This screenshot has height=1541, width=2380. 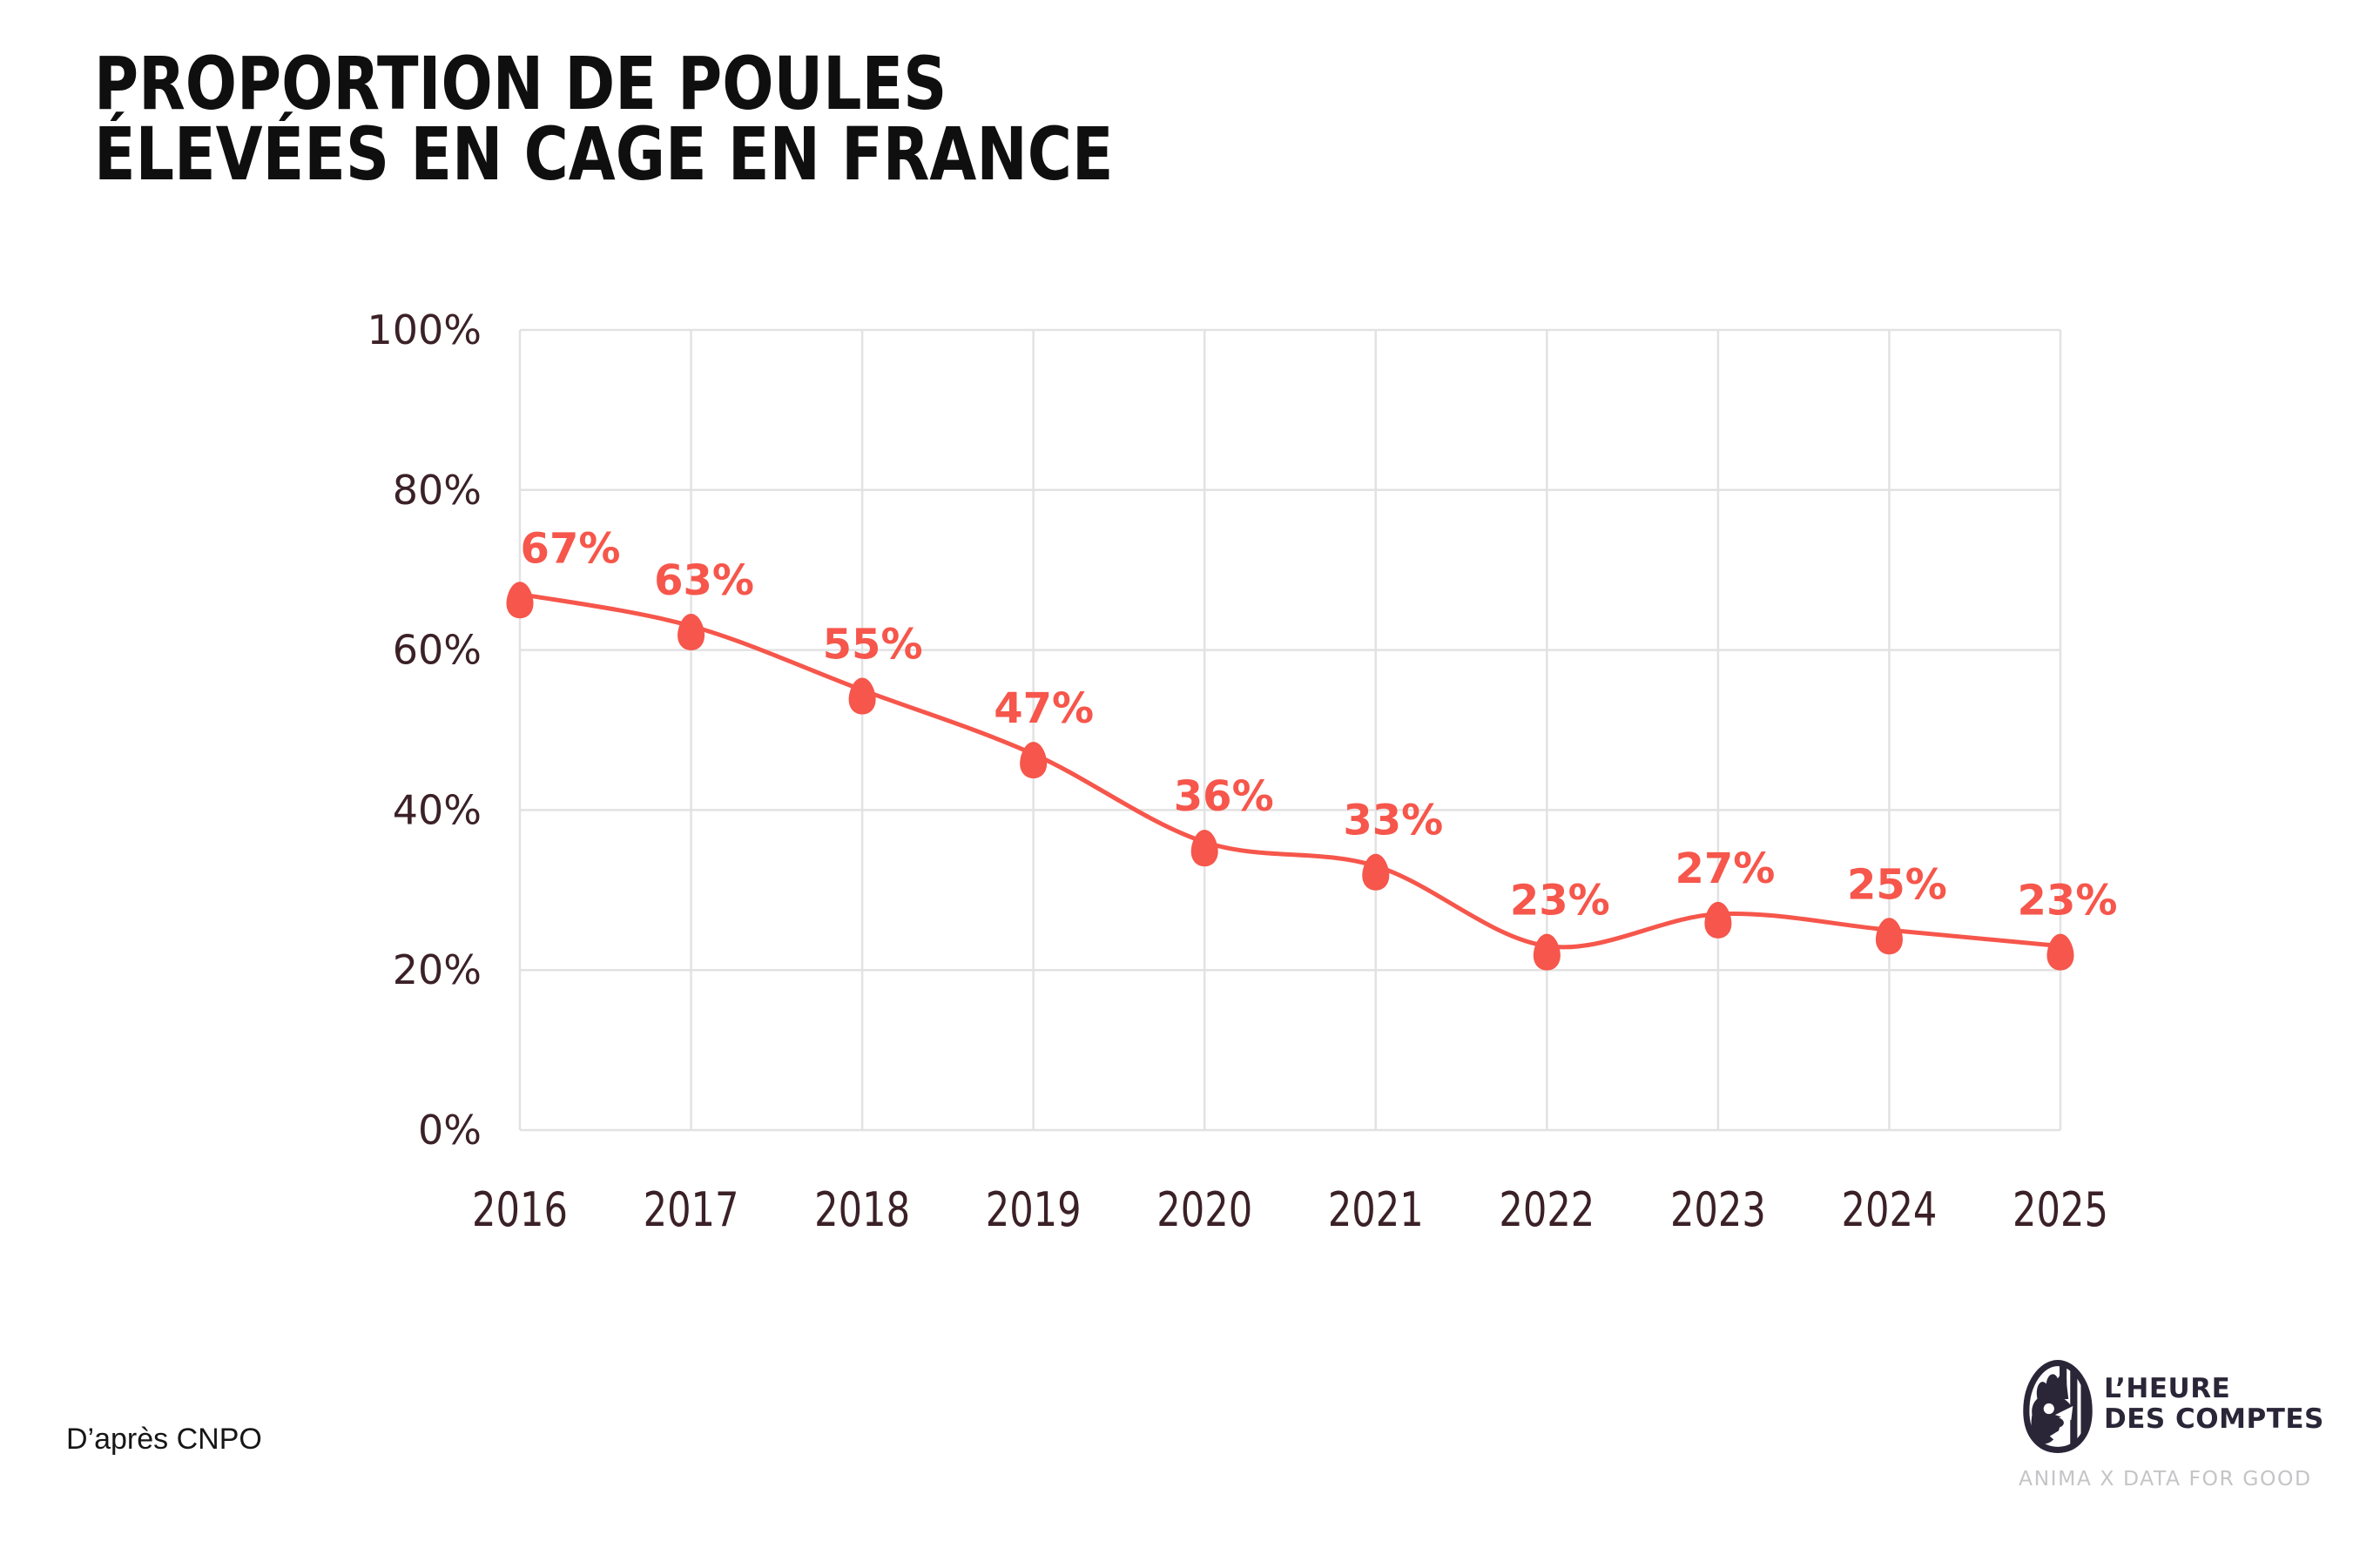 I want to click on x-tick-label: 2016, so click(x=520, y=1209).